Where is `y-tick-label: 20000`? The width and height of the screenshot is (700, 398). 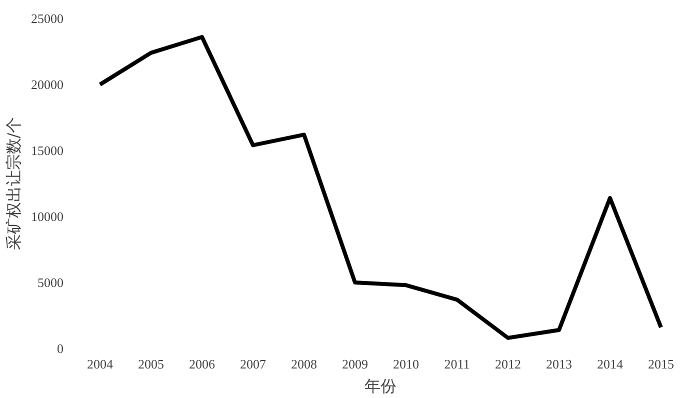 y-tick-label: 20000 is located at coordinates (47, 84).